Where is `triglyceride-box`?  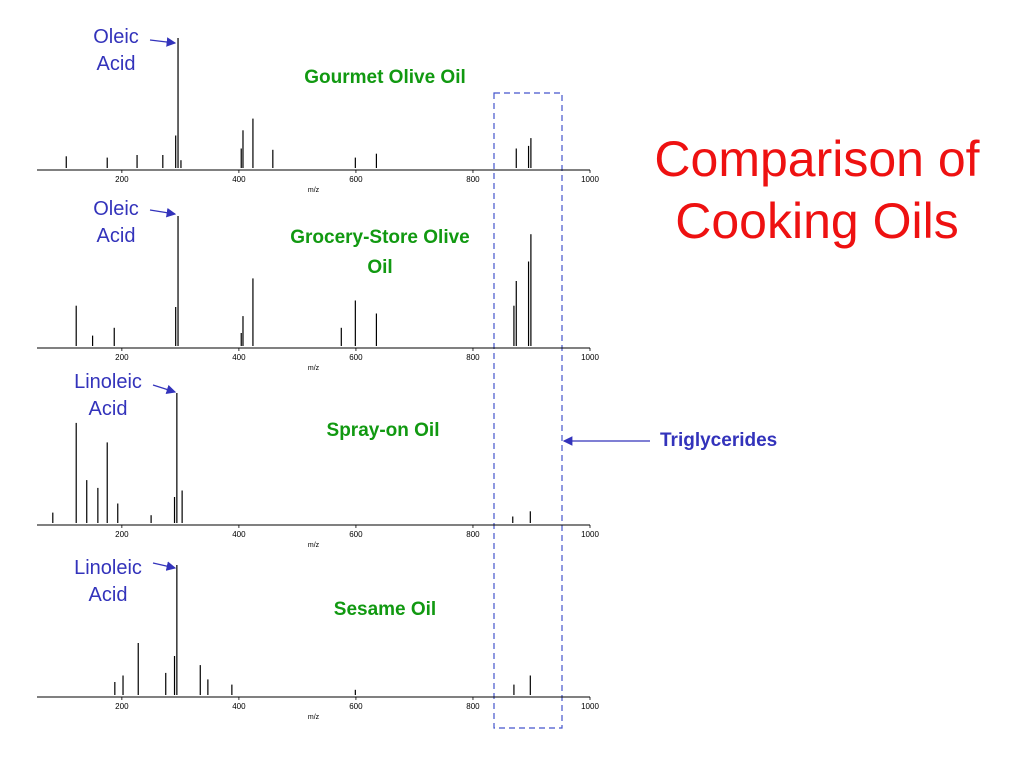
triglyceride-box is located at coordinates (528, 410).